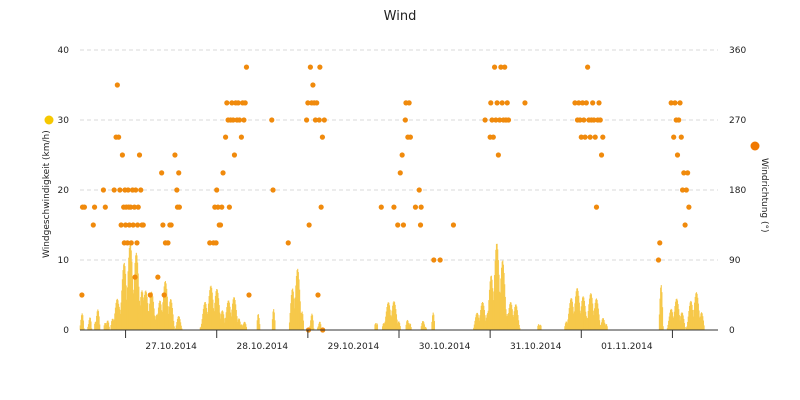  I want to click on x-tick-label: 30.10.2014, so click(445, 347).